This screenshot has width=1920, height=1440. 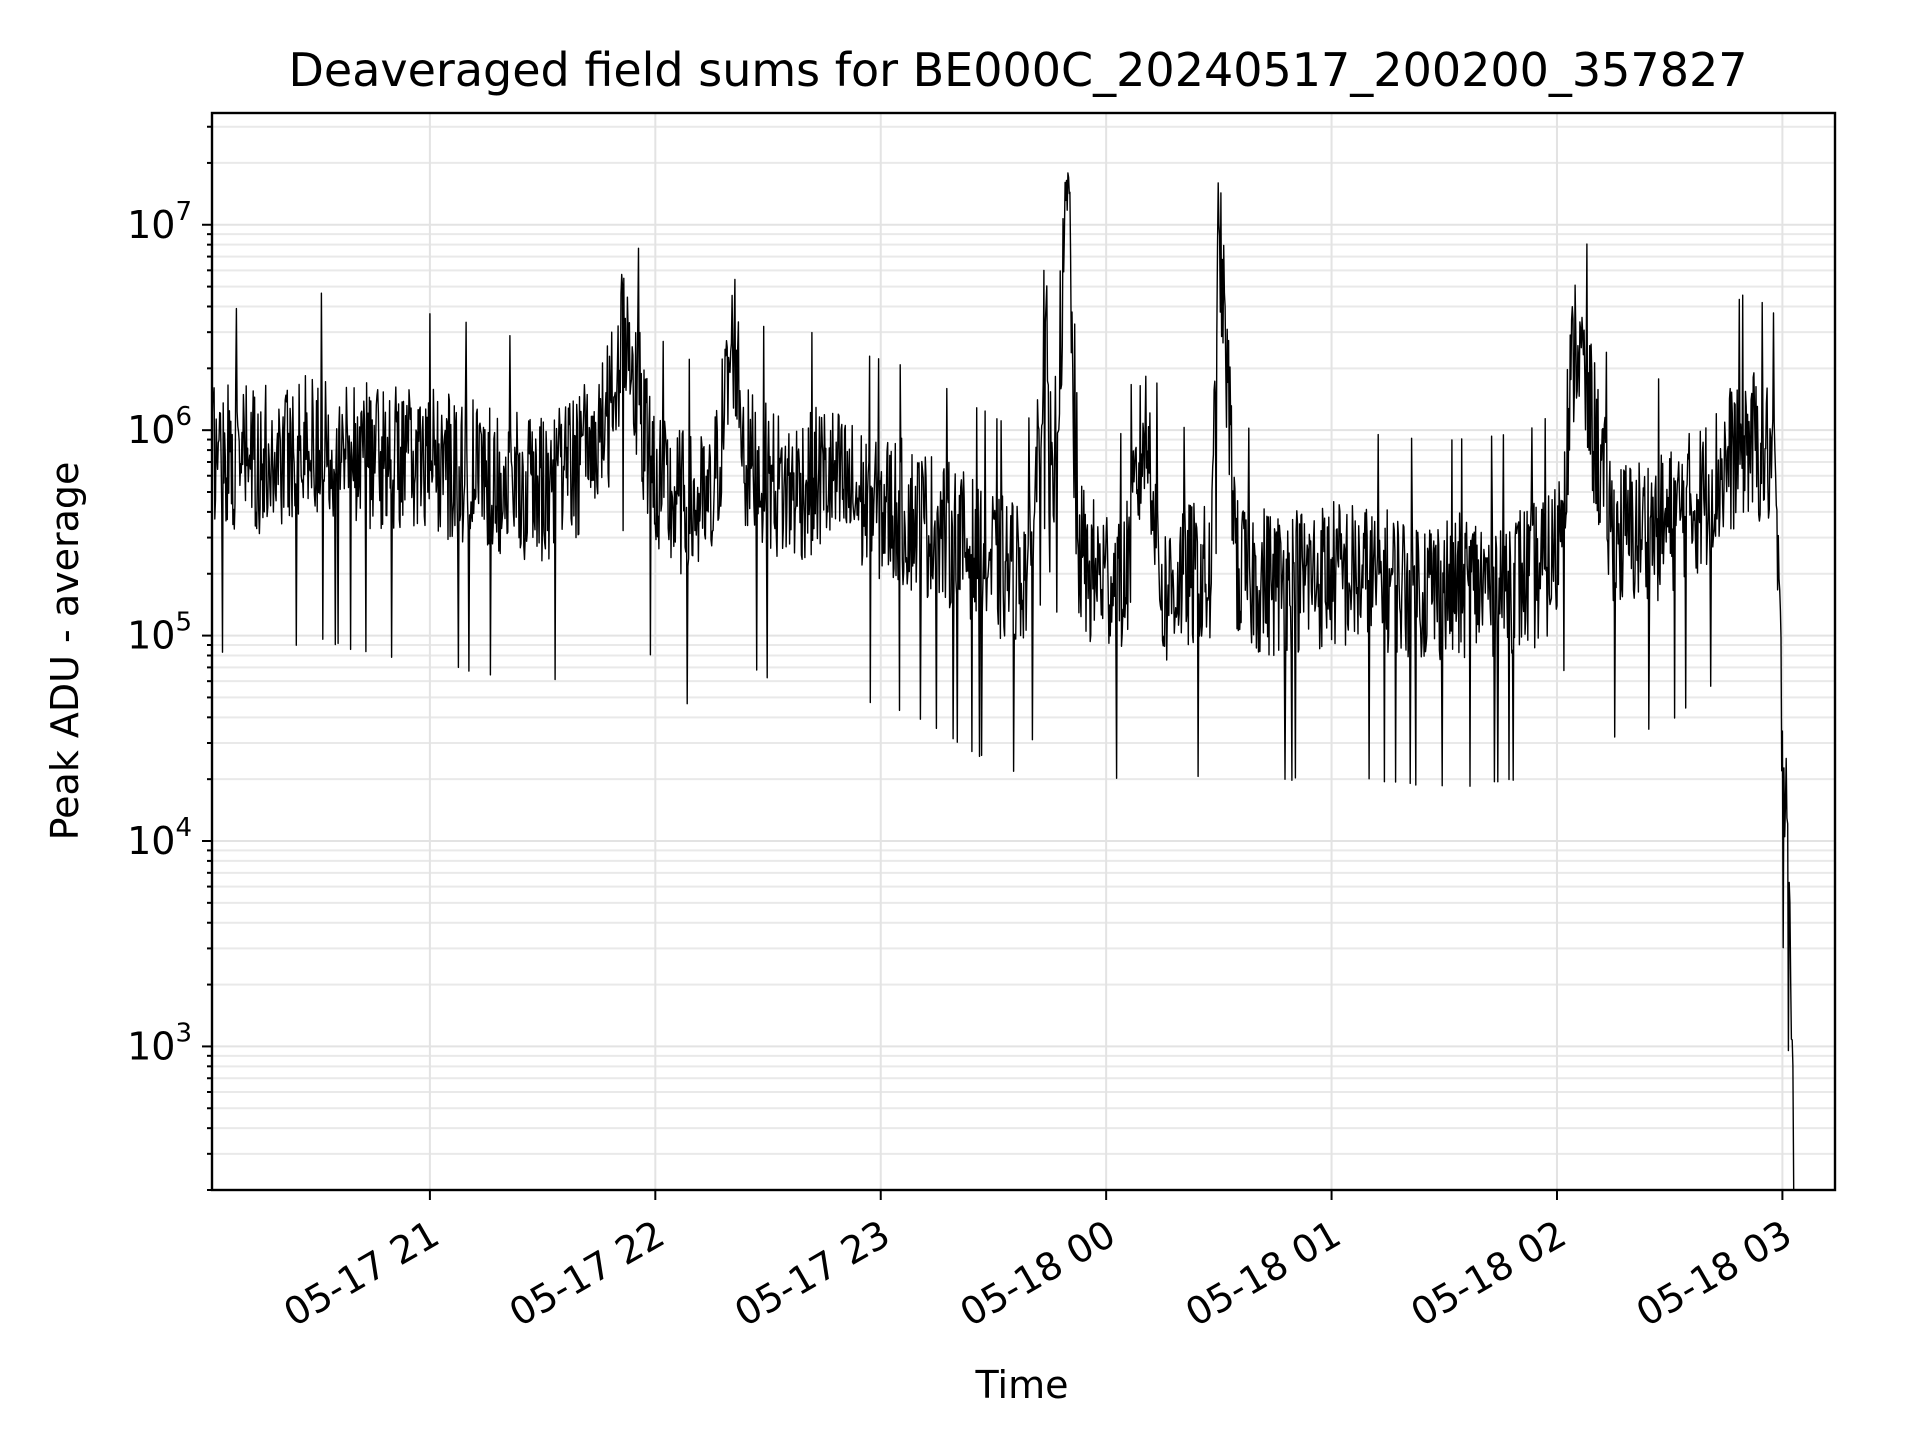 I want to click on x-tick-label: 05-17 21, so click(x=361, y=1274).